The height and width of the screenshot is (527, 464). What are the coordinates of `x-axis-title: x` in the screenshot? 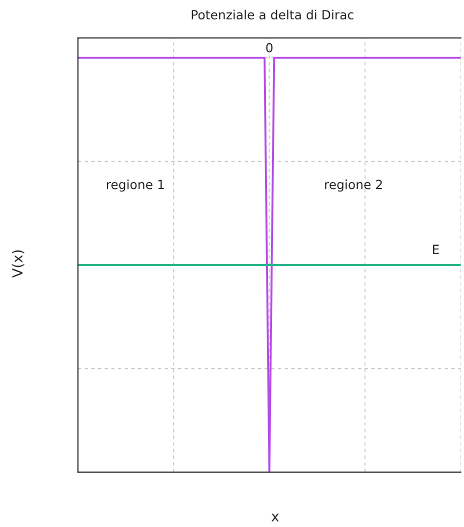 It's located at (275, 518).